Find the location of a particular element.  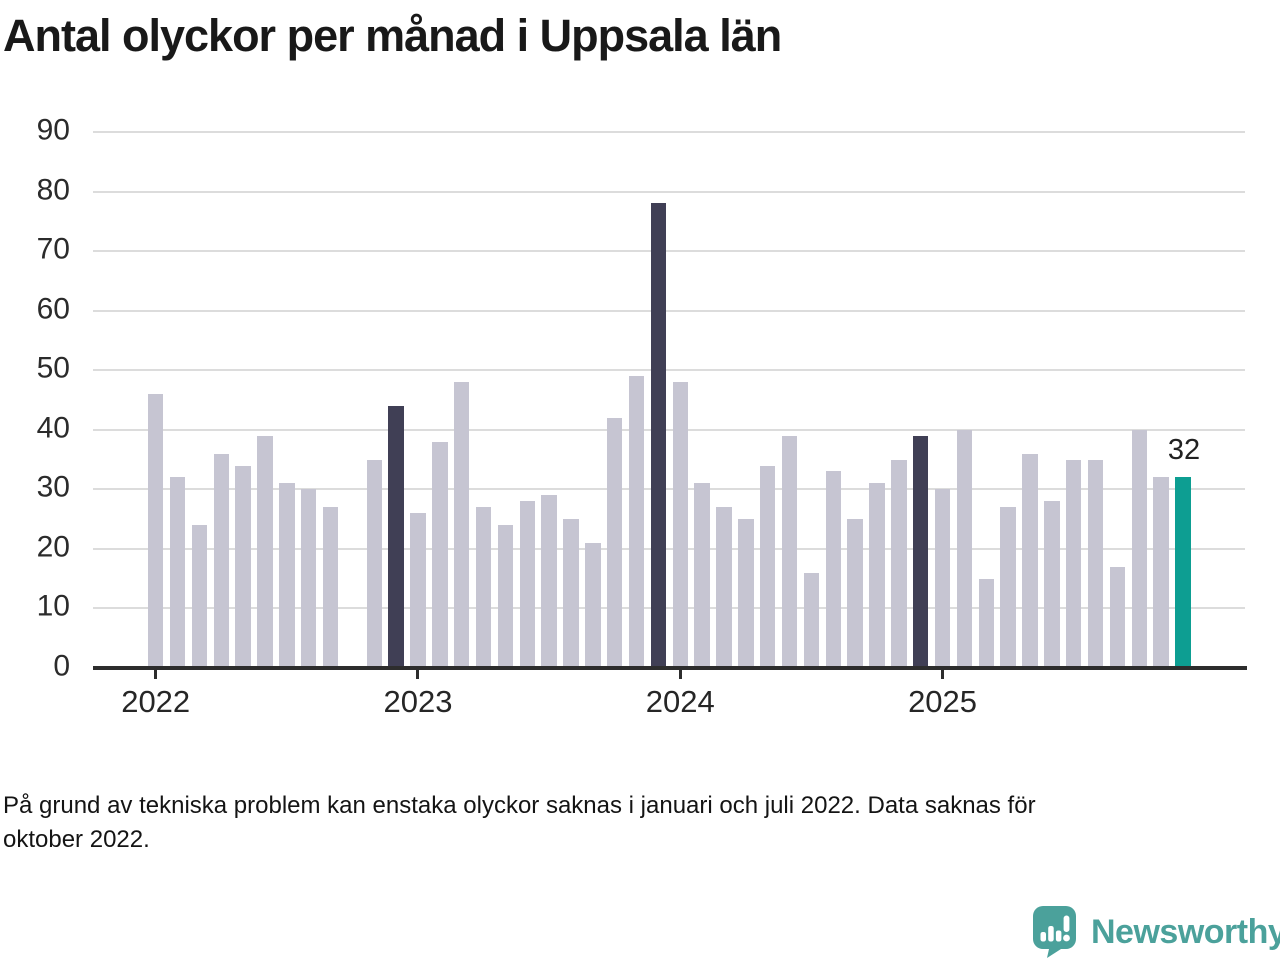

y-axis-label-60: 60 is located at coordinates (53, 309).